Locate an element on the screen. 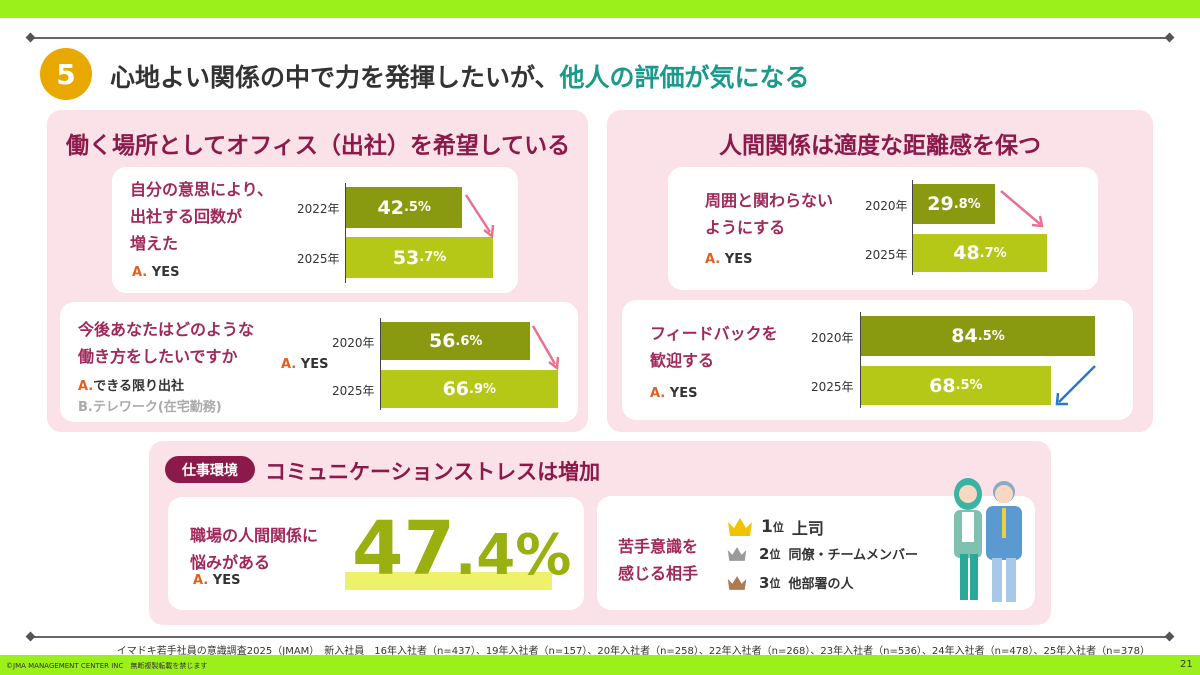  page-title: 心地よい関係の中で力を発揮したいが、他人の評価が気になる is located at coordinates (460, 76).